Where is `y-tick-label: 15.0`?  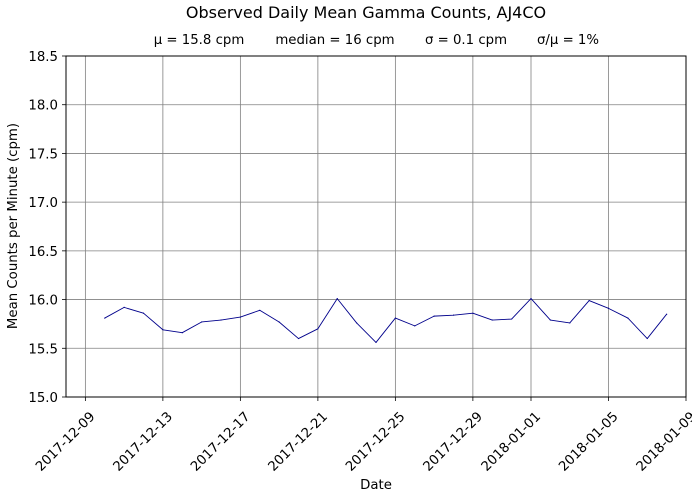 y-tick-label: 15.0 is located at coordinates (43, 398).